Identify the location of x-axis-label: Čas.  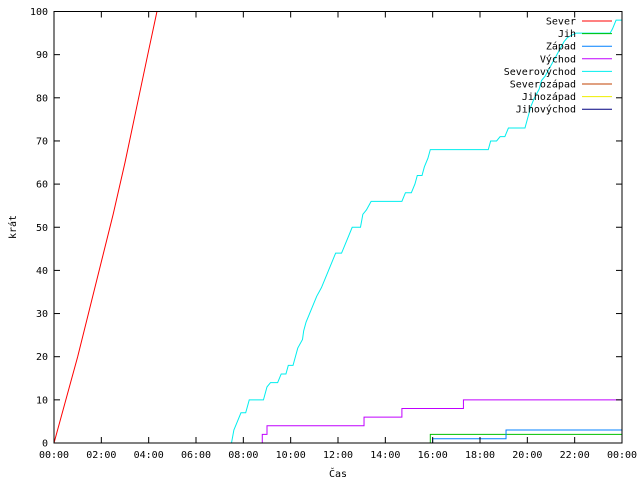
(338, 473).